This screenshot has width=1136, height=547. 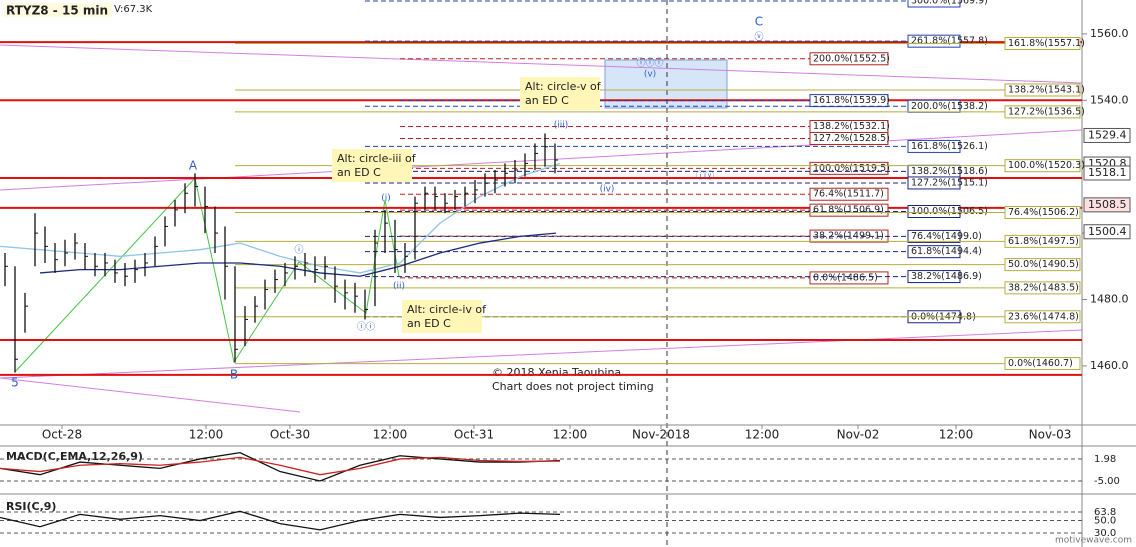 I want to click on fib-label: 100.0%(1519.5), so click(x=851, y=168).